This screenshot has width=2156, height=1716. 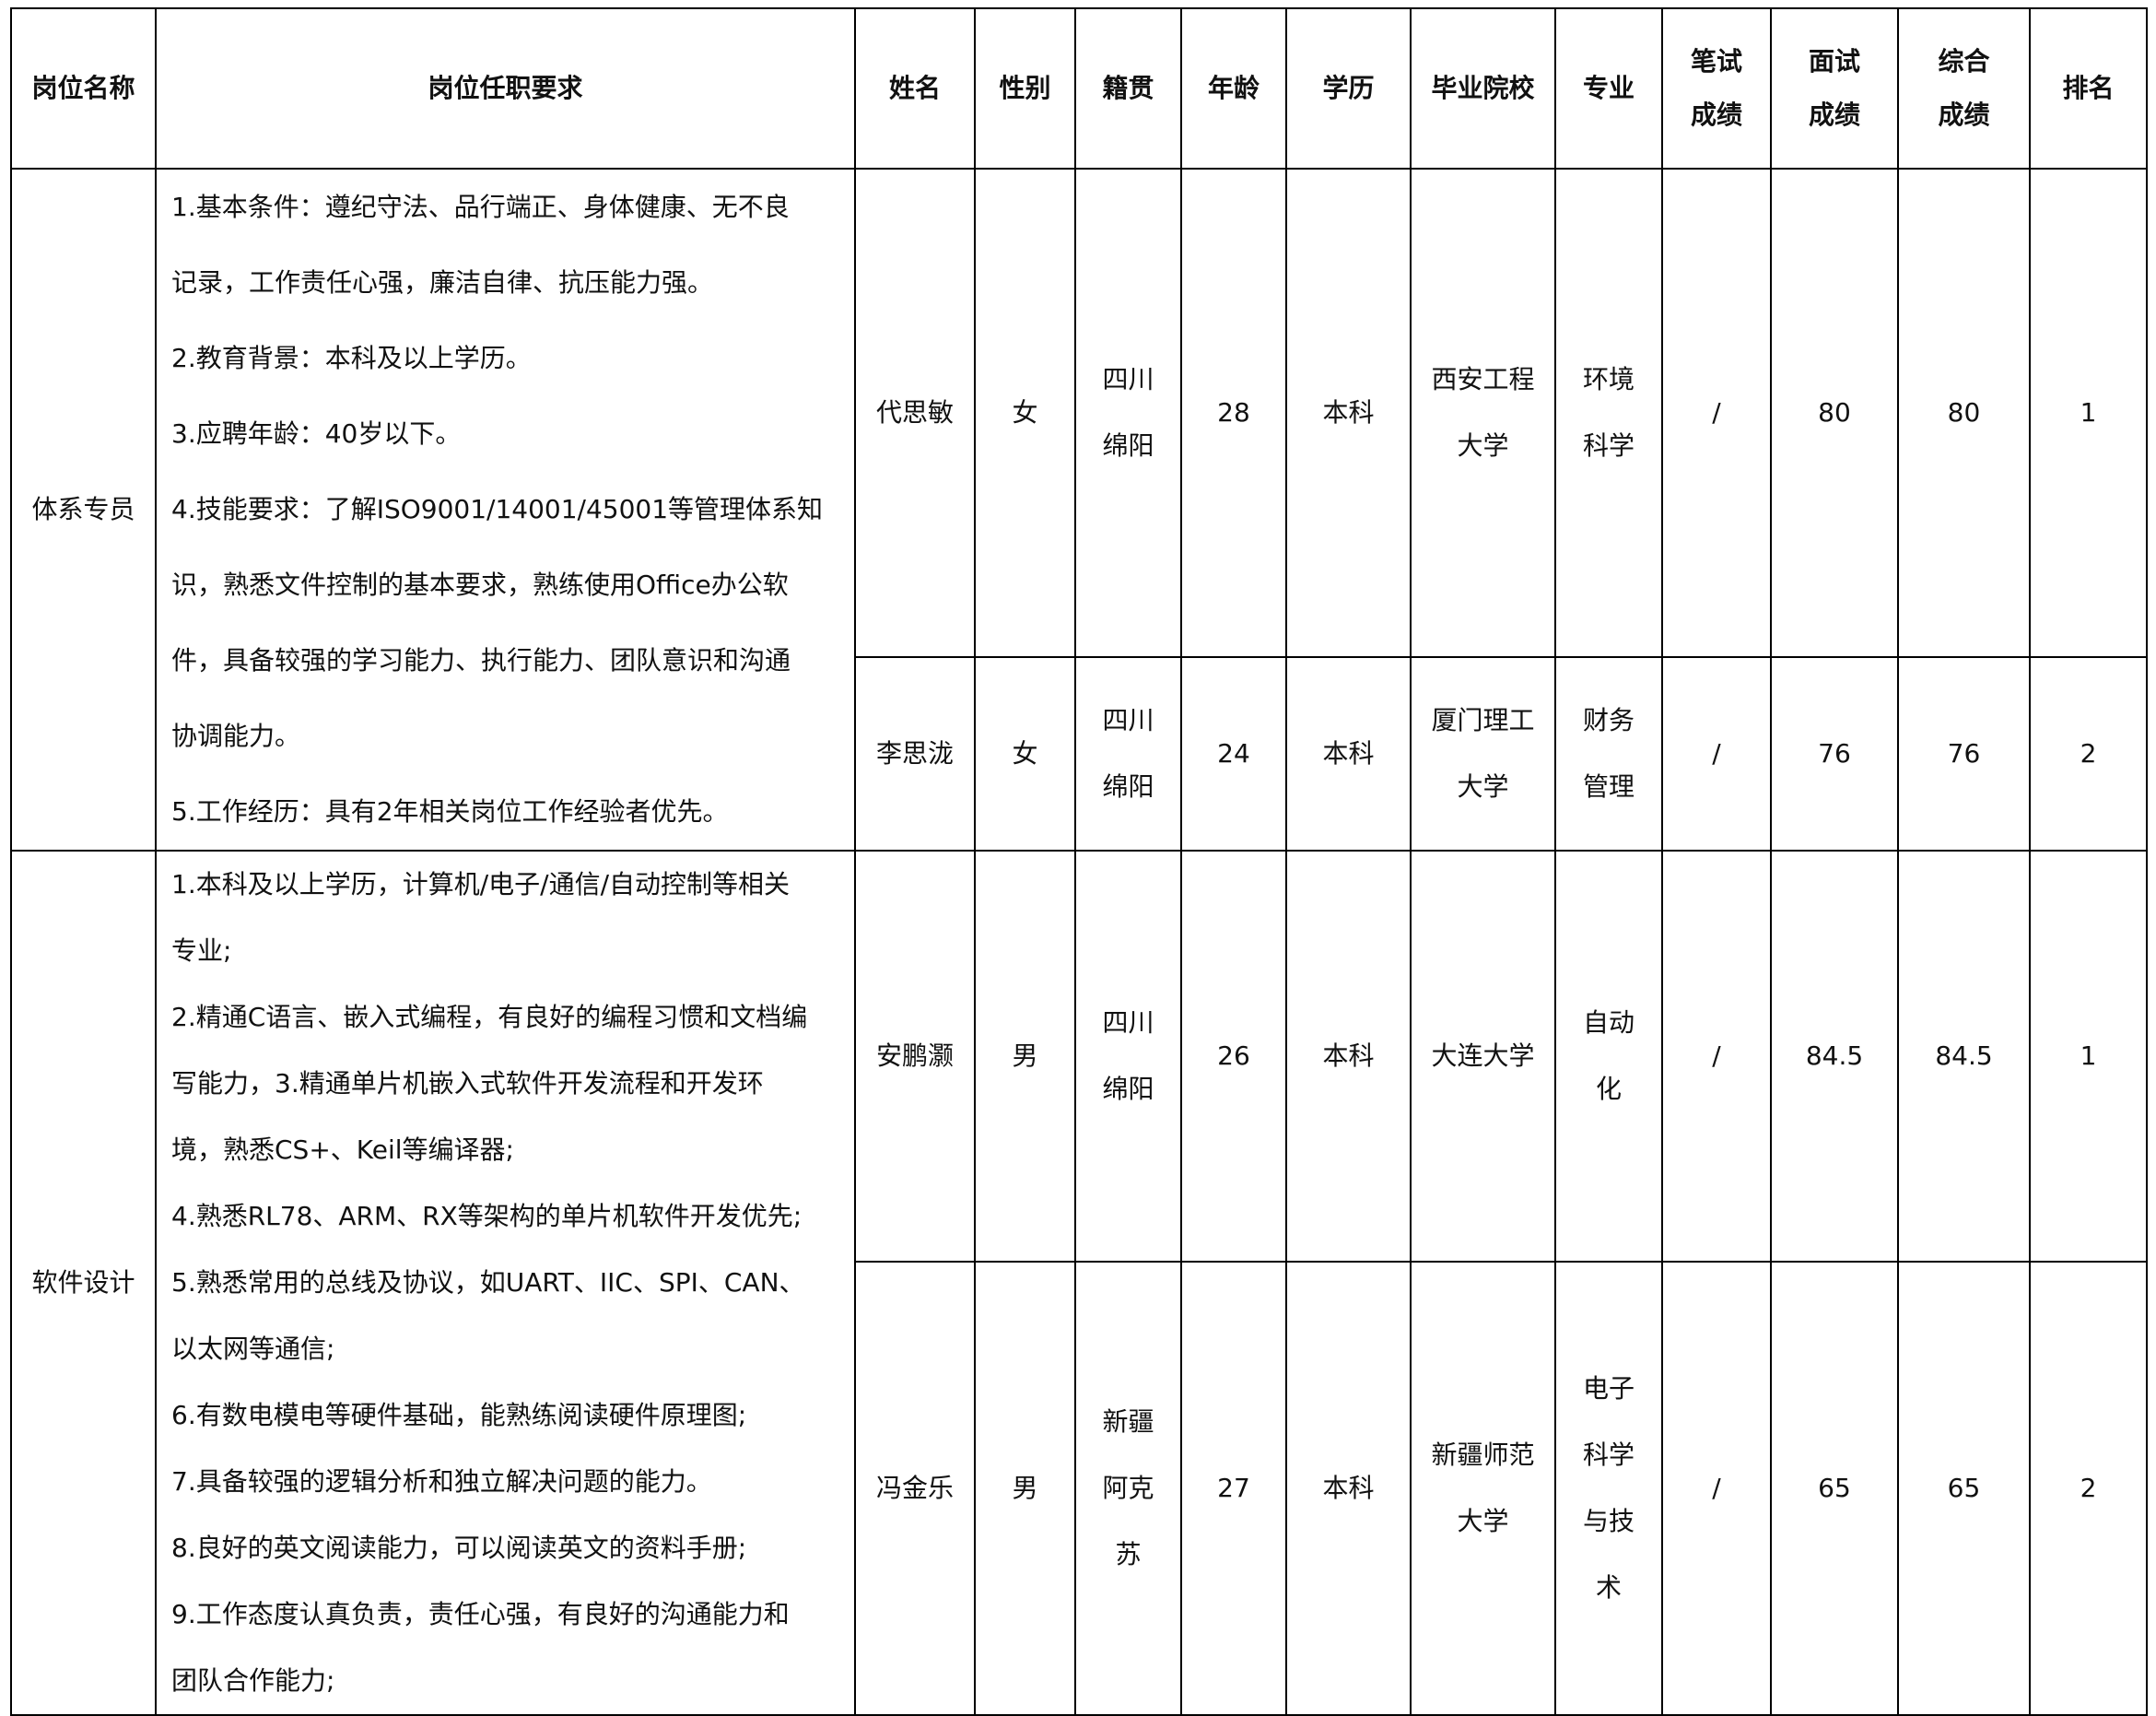 What do you see at coordinates (1964, 413) in the screenshot?
I see `candidate-total-score: 80` at bounding box center [1964, 413].